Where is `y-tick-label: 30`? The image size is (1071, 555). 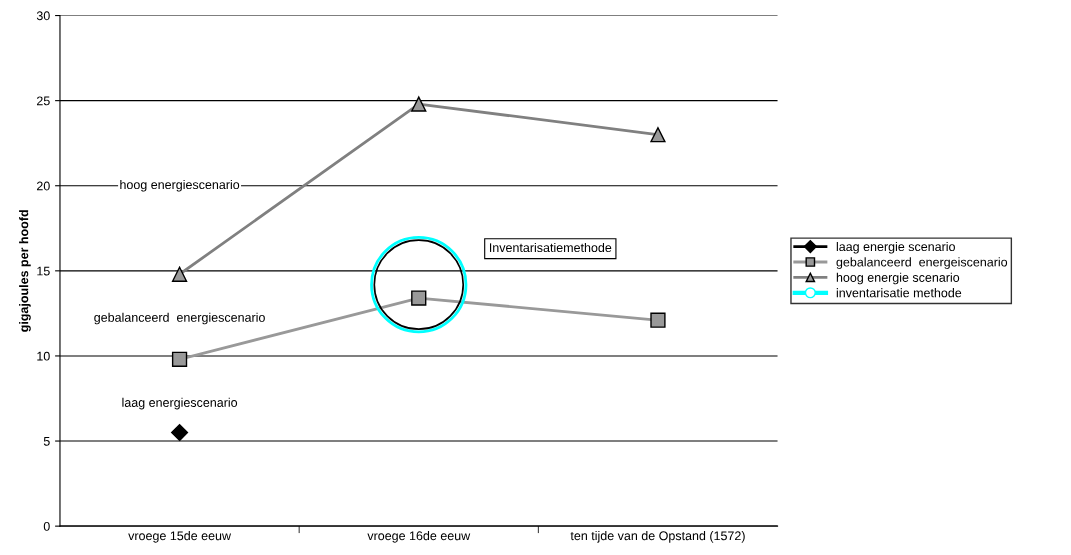 y-tick-label: 30 is located at coordinates (43, 16).